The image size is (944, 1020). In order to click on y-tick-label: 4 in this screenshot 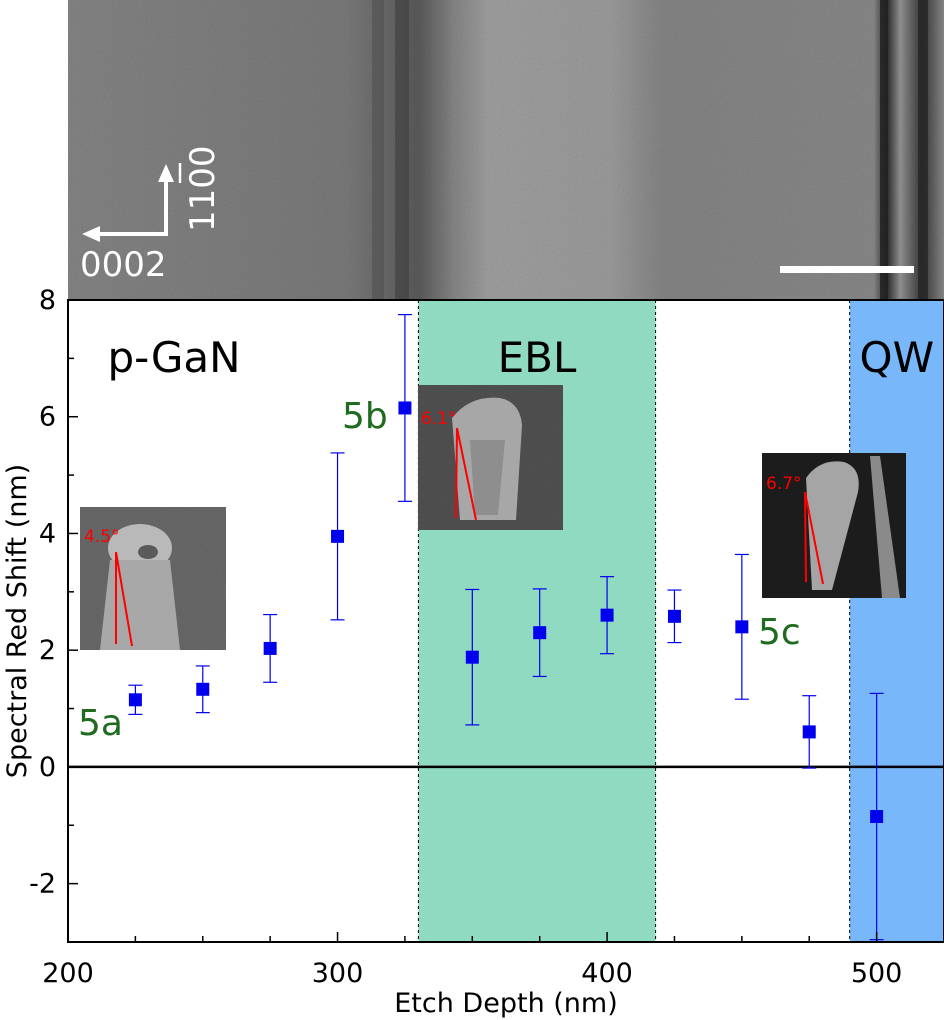, I will do `click(47, 533)`.